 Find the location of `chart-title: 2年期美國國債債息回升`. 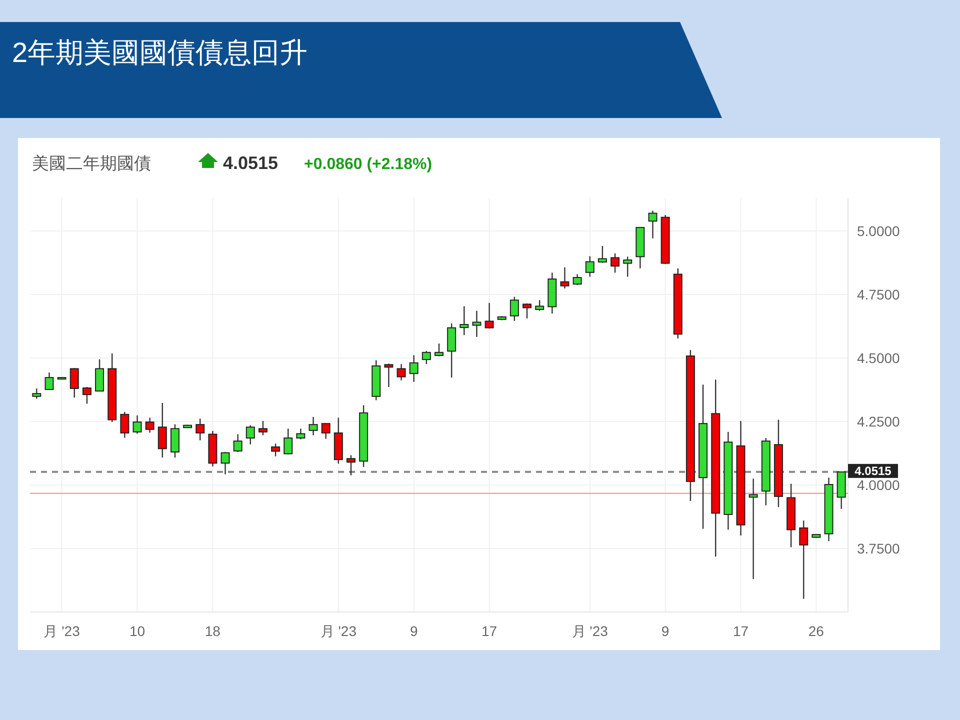

chart-title: 2年期美國國債債息回升 is located at coordinates (160, 52).